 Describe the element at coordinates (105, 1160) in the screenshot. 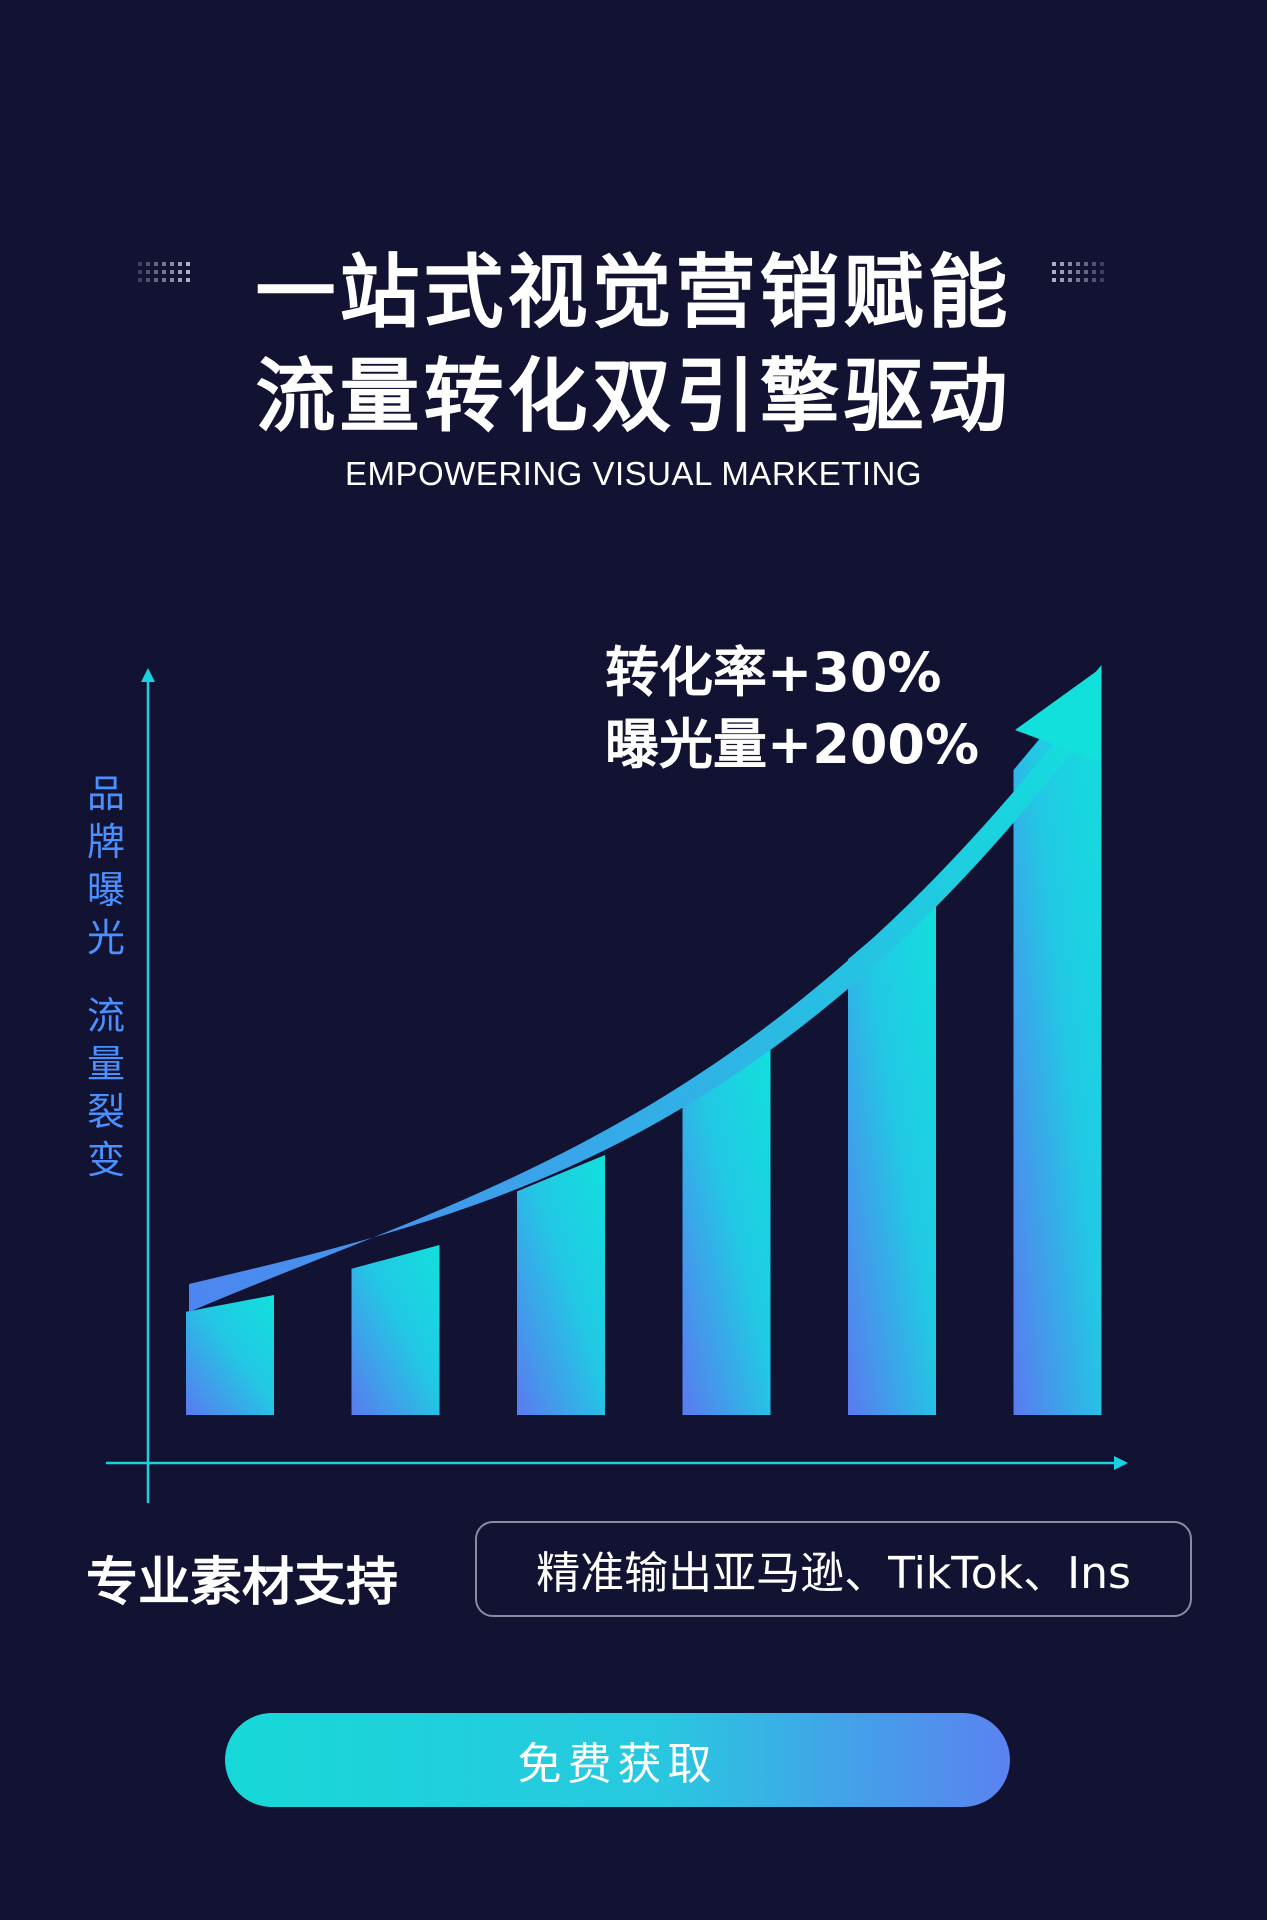

I see `y-axis-label-char: 变` at that location.